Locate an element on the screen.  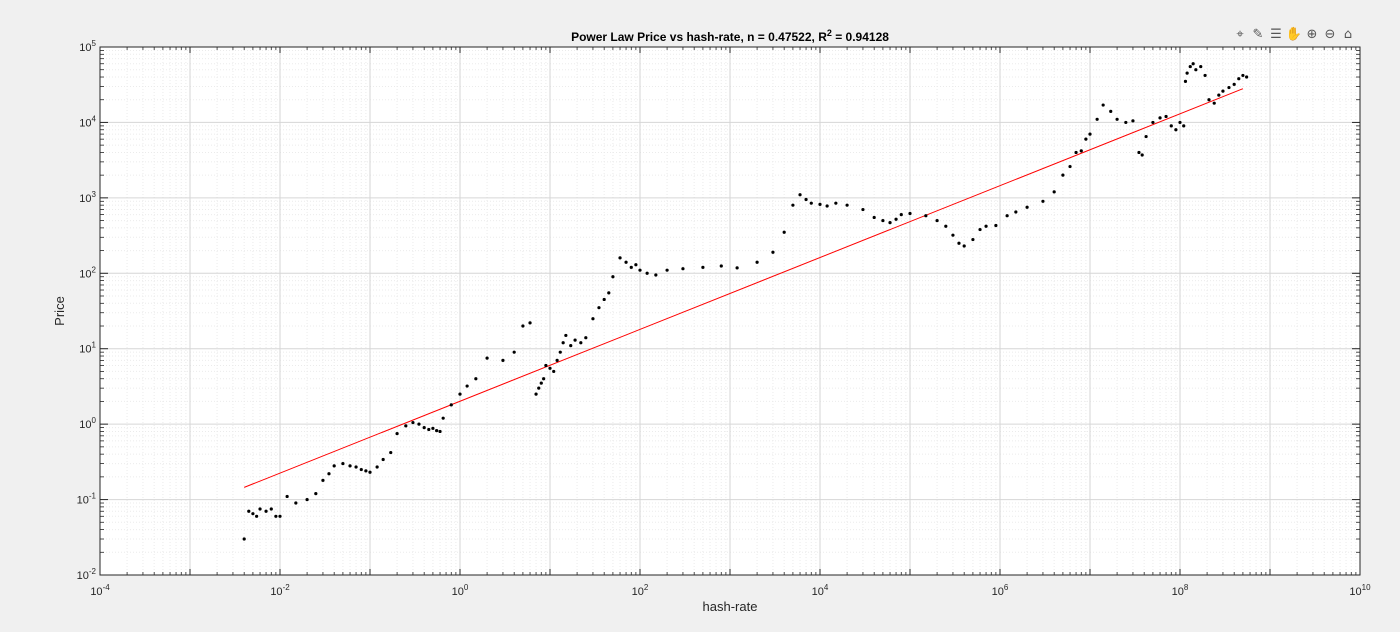
zoom-out-icon: ⊖ is located at coordinates (1330, 34).